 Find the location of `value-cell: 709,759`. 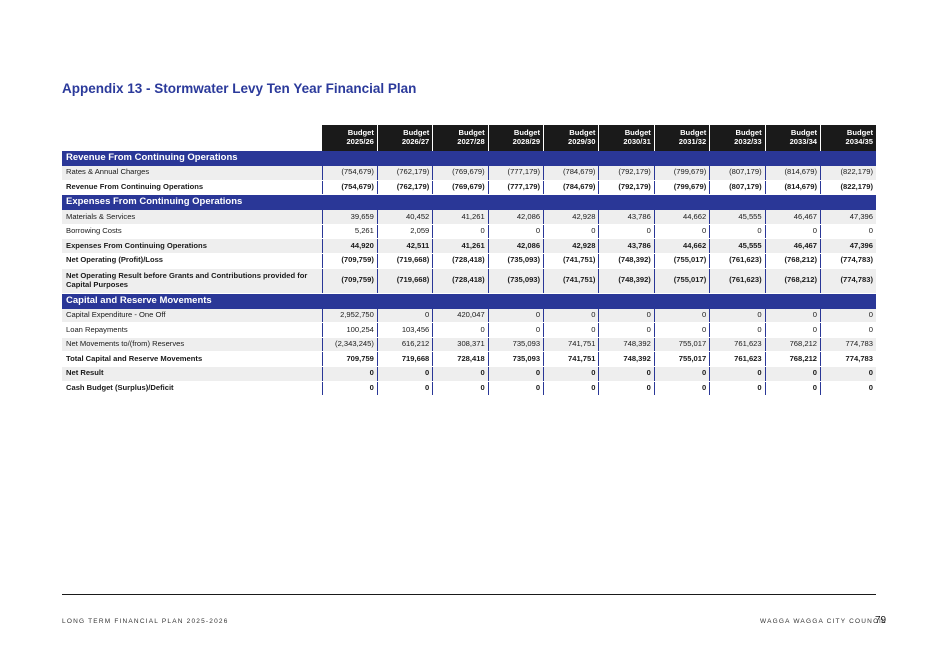

value-cell: 709,759 is located at coordinates (349, 359).